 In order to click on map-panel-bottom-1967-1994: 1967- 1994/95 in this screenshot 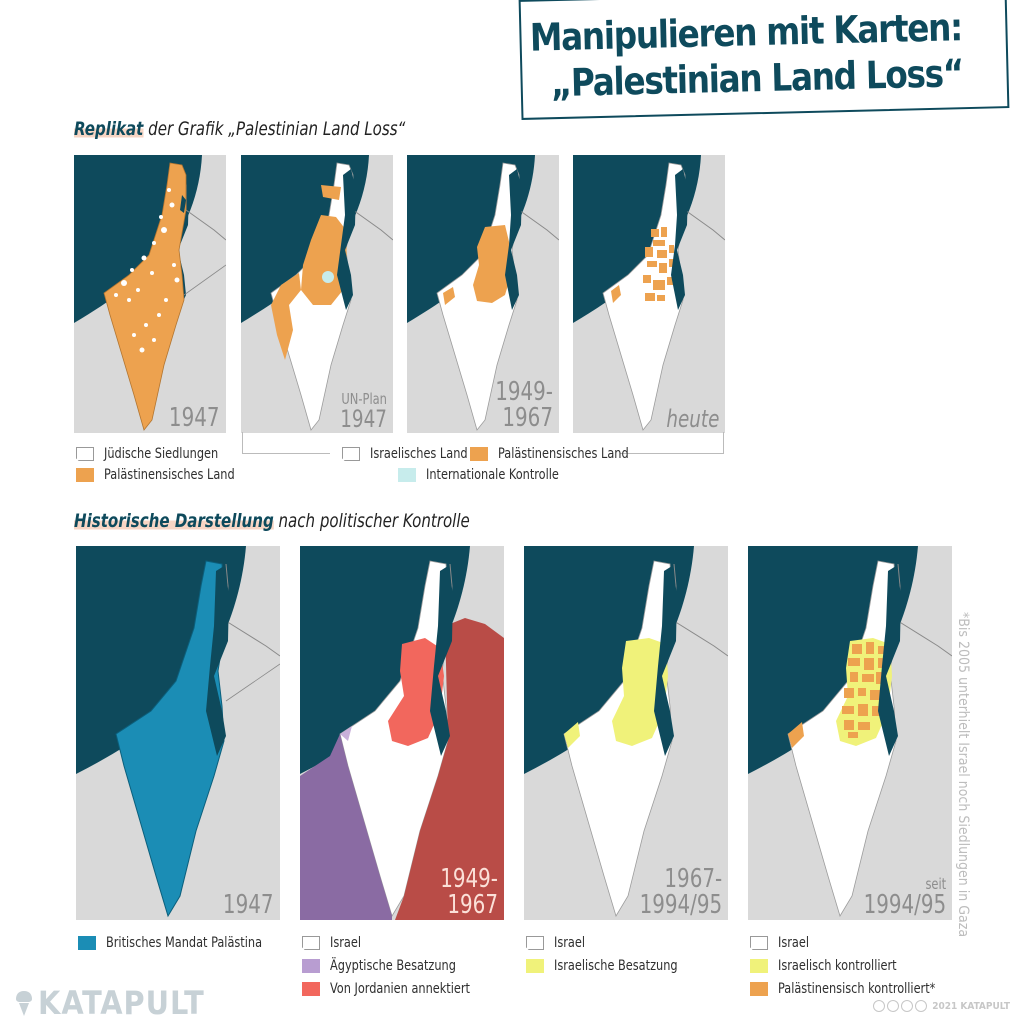, I will do `click(626, 733)`.